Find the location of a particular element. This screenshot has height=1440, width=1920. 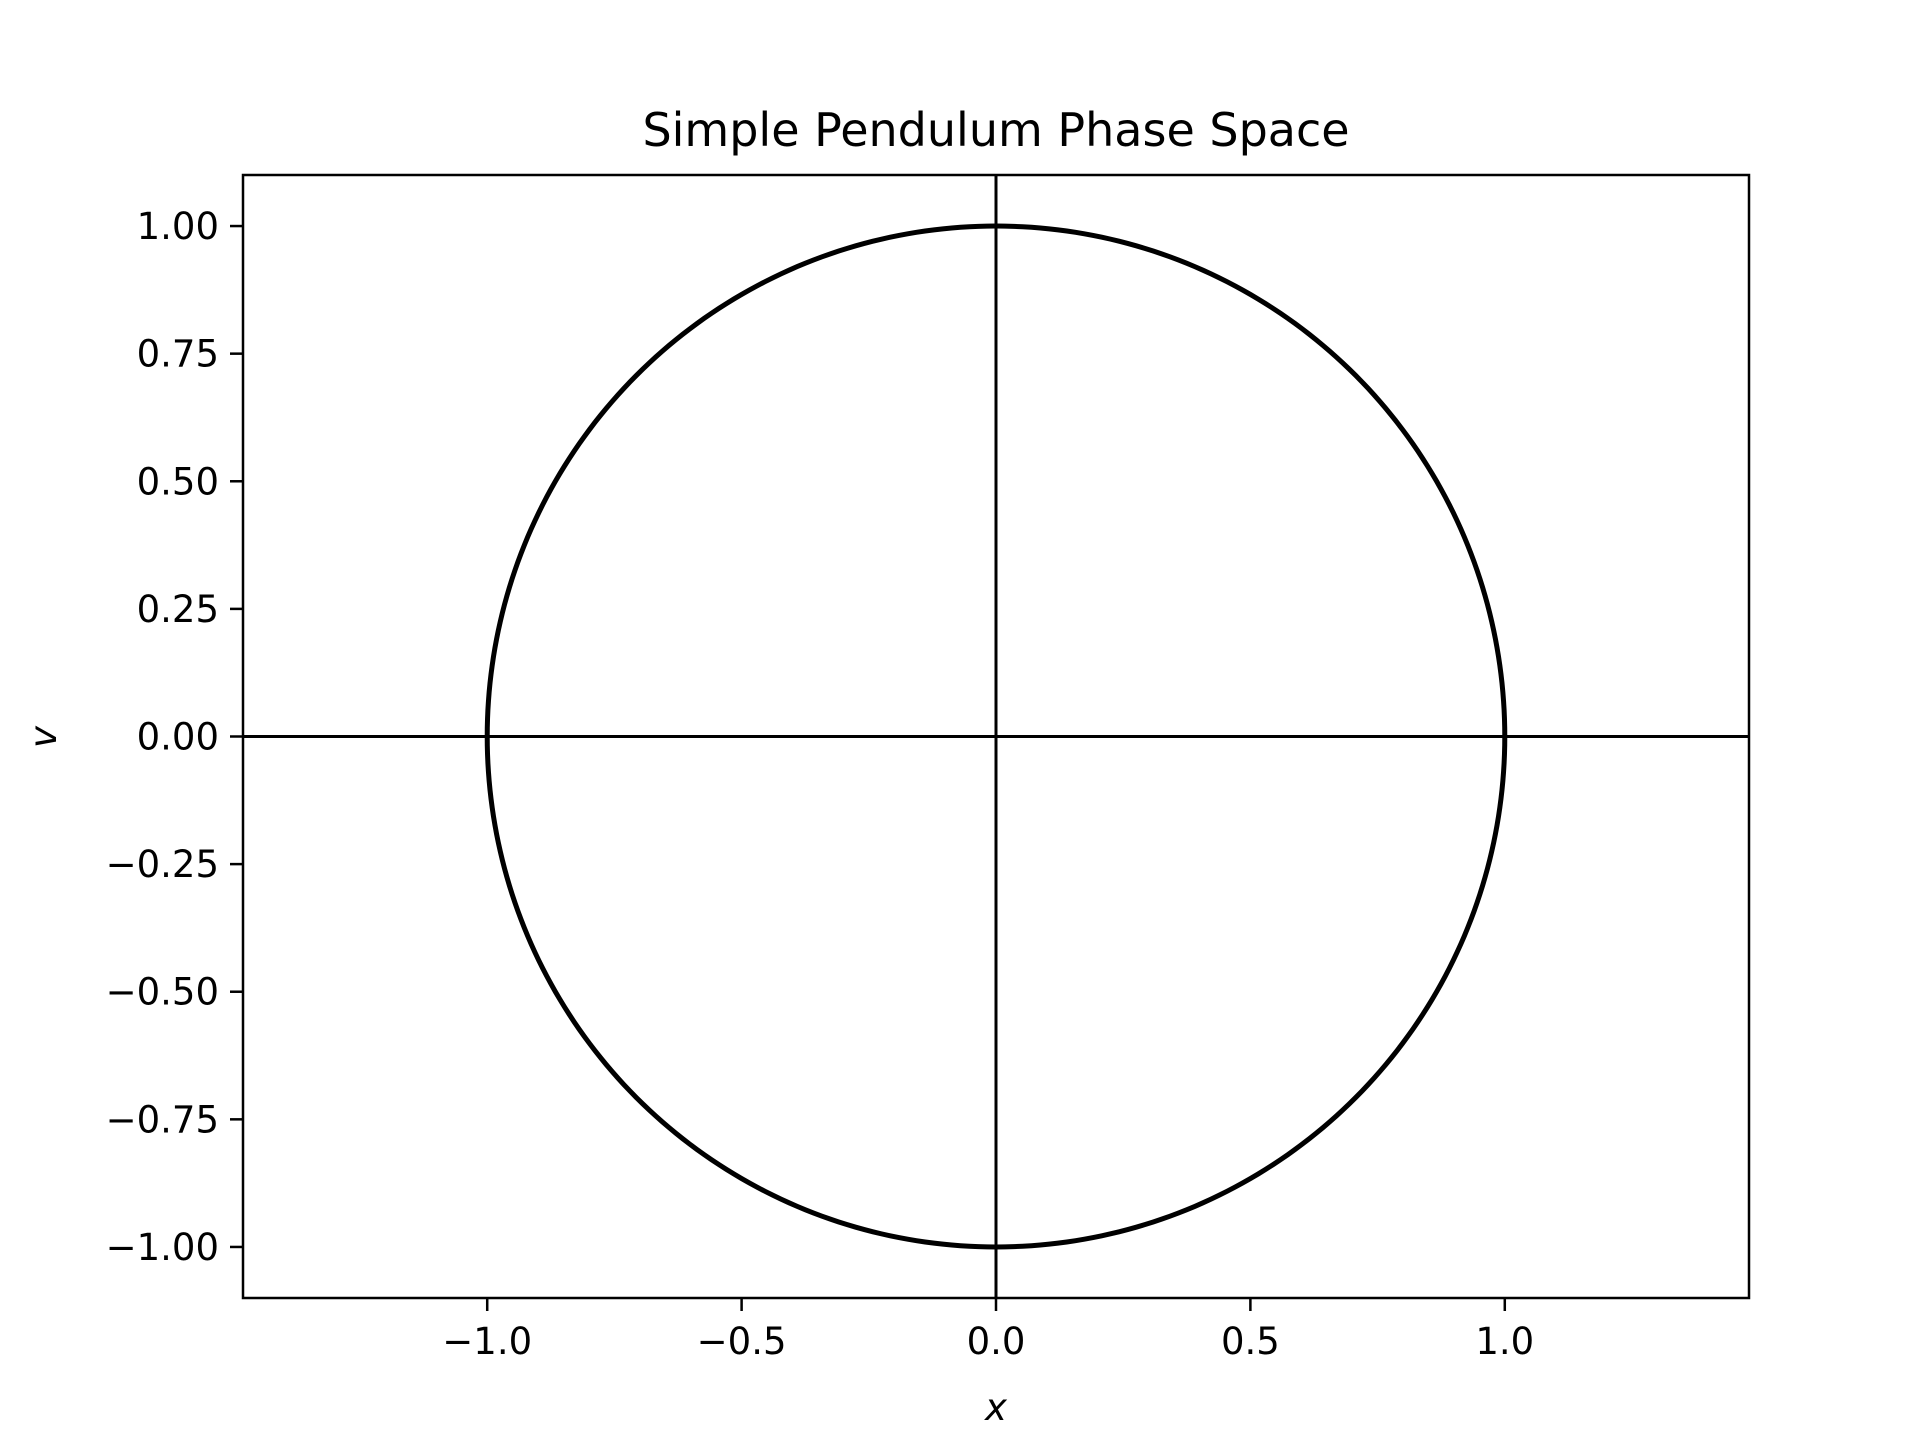

x-axis-ticks: −1.0 −0.5 0.0 0.5 1.0 is located at coordinates (988, 1330).